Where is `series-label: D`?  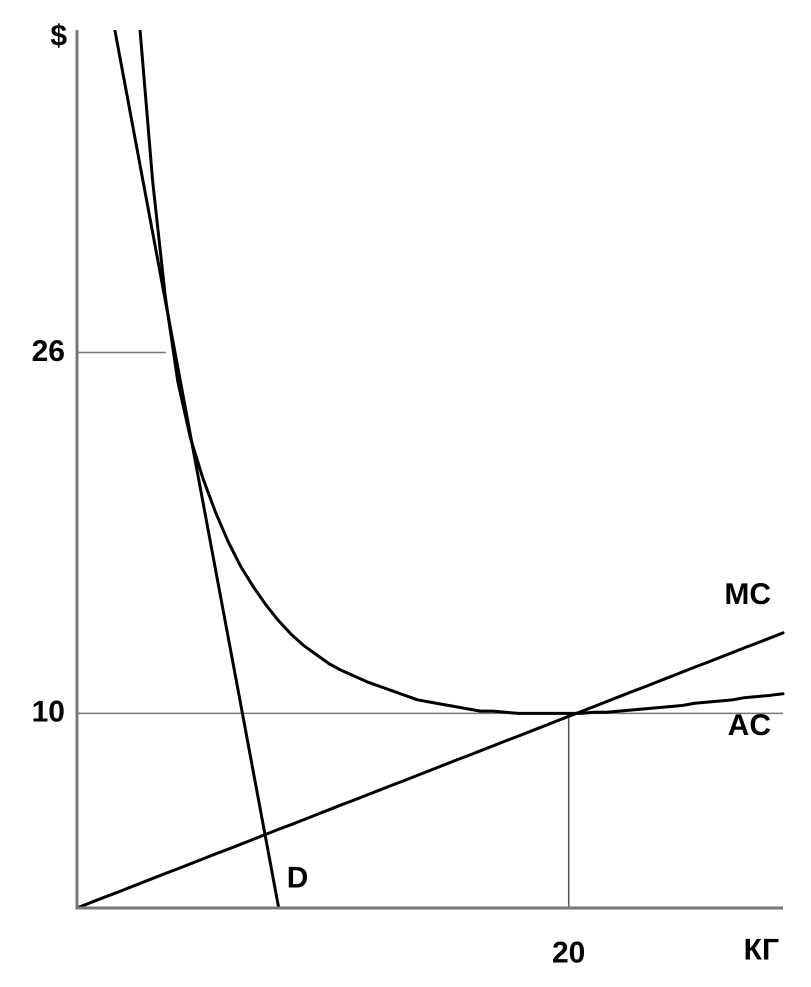
series-label: D is located at coordinates (297, 877).